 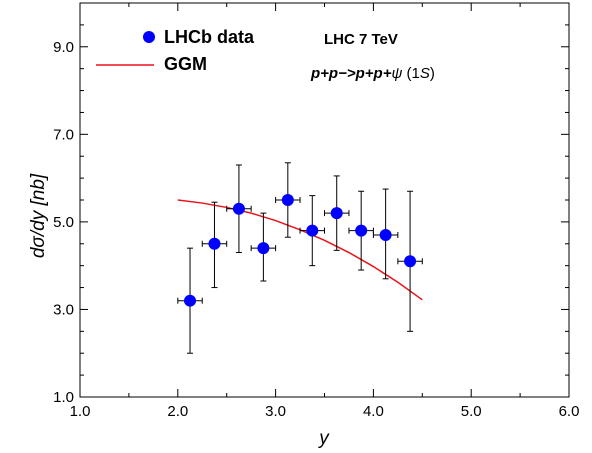 I want to click on x-tick-label: 1.0, so click(x=80, y=411).